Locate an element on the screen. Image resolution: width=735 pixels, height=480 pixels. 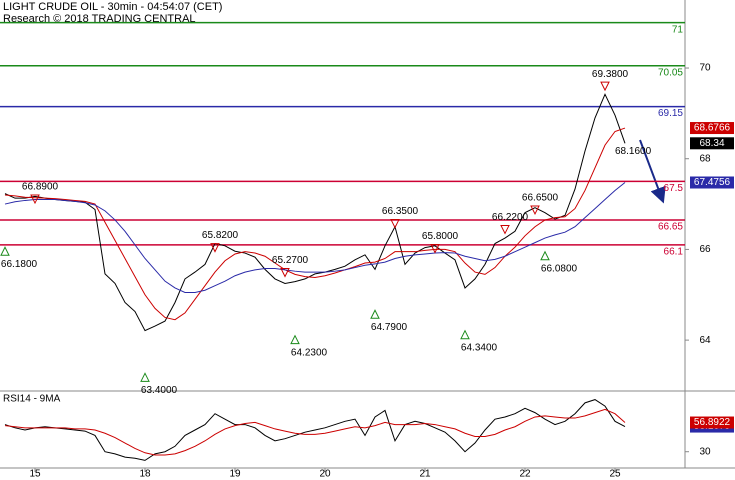
level-label: 70.05 is located at coordinates (670, 72).